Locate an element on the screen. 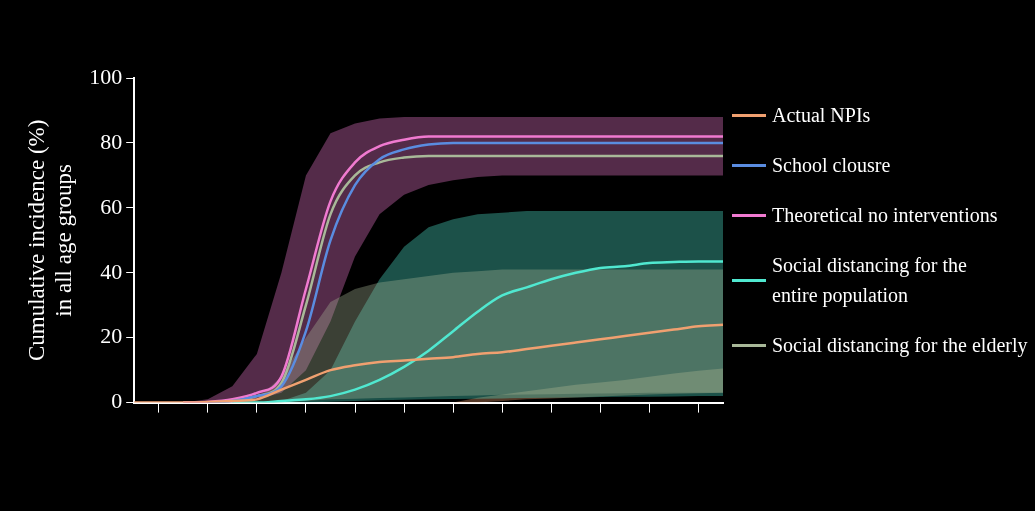 This screenshot has width=1035, height=511. legend-label: School clousre is located at coordinates (831, 165).